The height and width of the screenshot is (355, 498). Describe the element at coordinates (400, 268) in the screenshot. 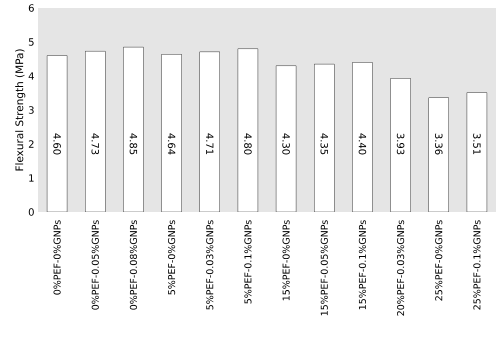

I see `x-tick-label: 20%PEF-0.03%GNPs` at that location.